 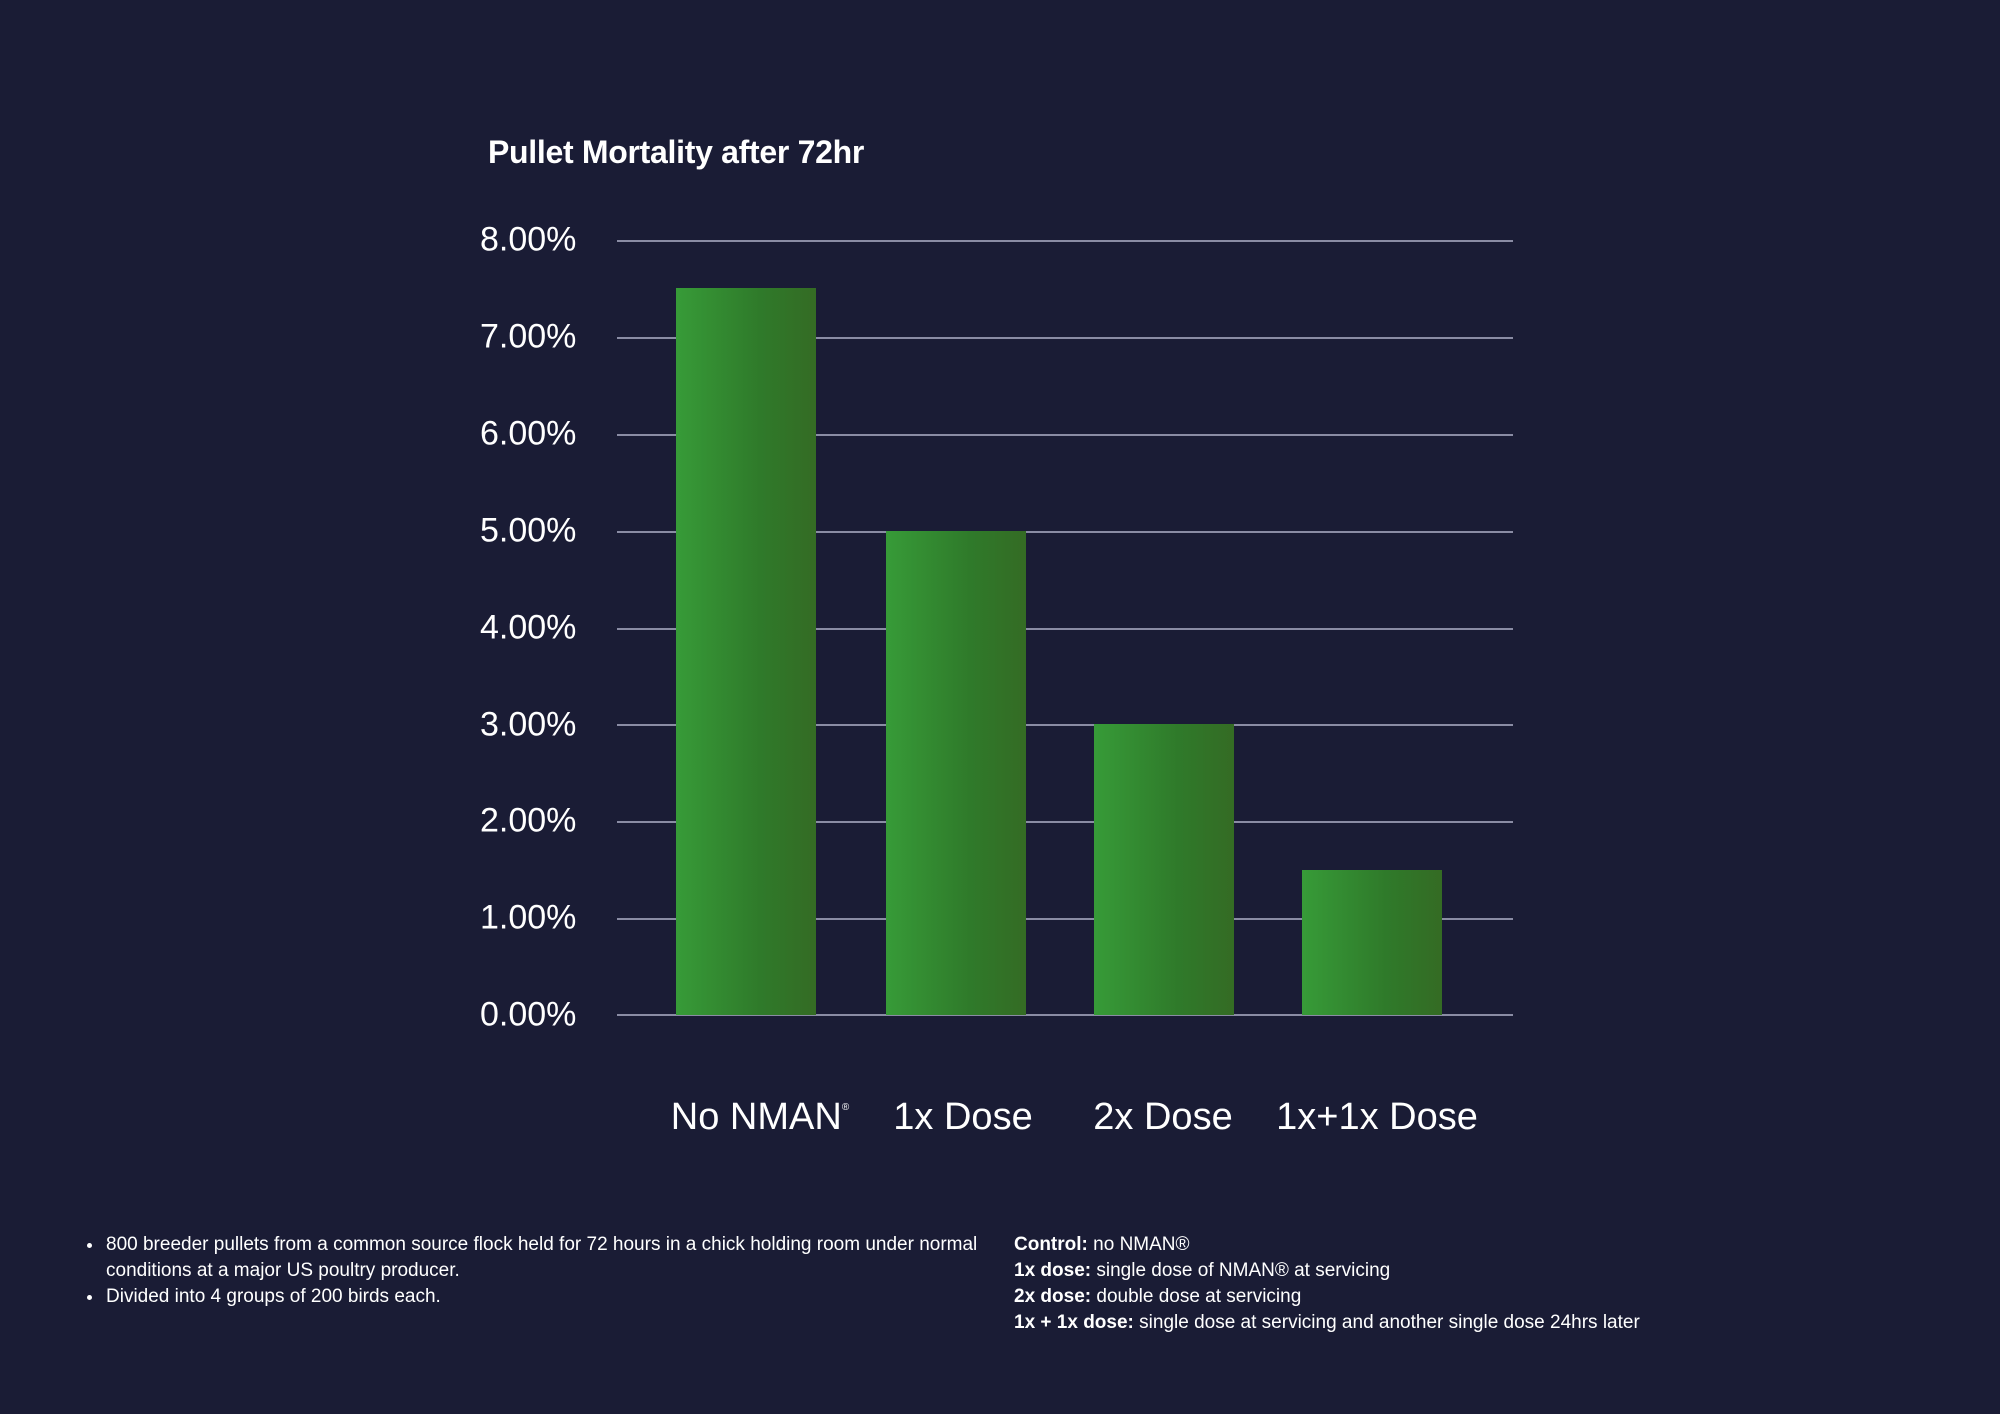 I want to click on y-tick-label: 8.00%, so click(x=528, y=239).